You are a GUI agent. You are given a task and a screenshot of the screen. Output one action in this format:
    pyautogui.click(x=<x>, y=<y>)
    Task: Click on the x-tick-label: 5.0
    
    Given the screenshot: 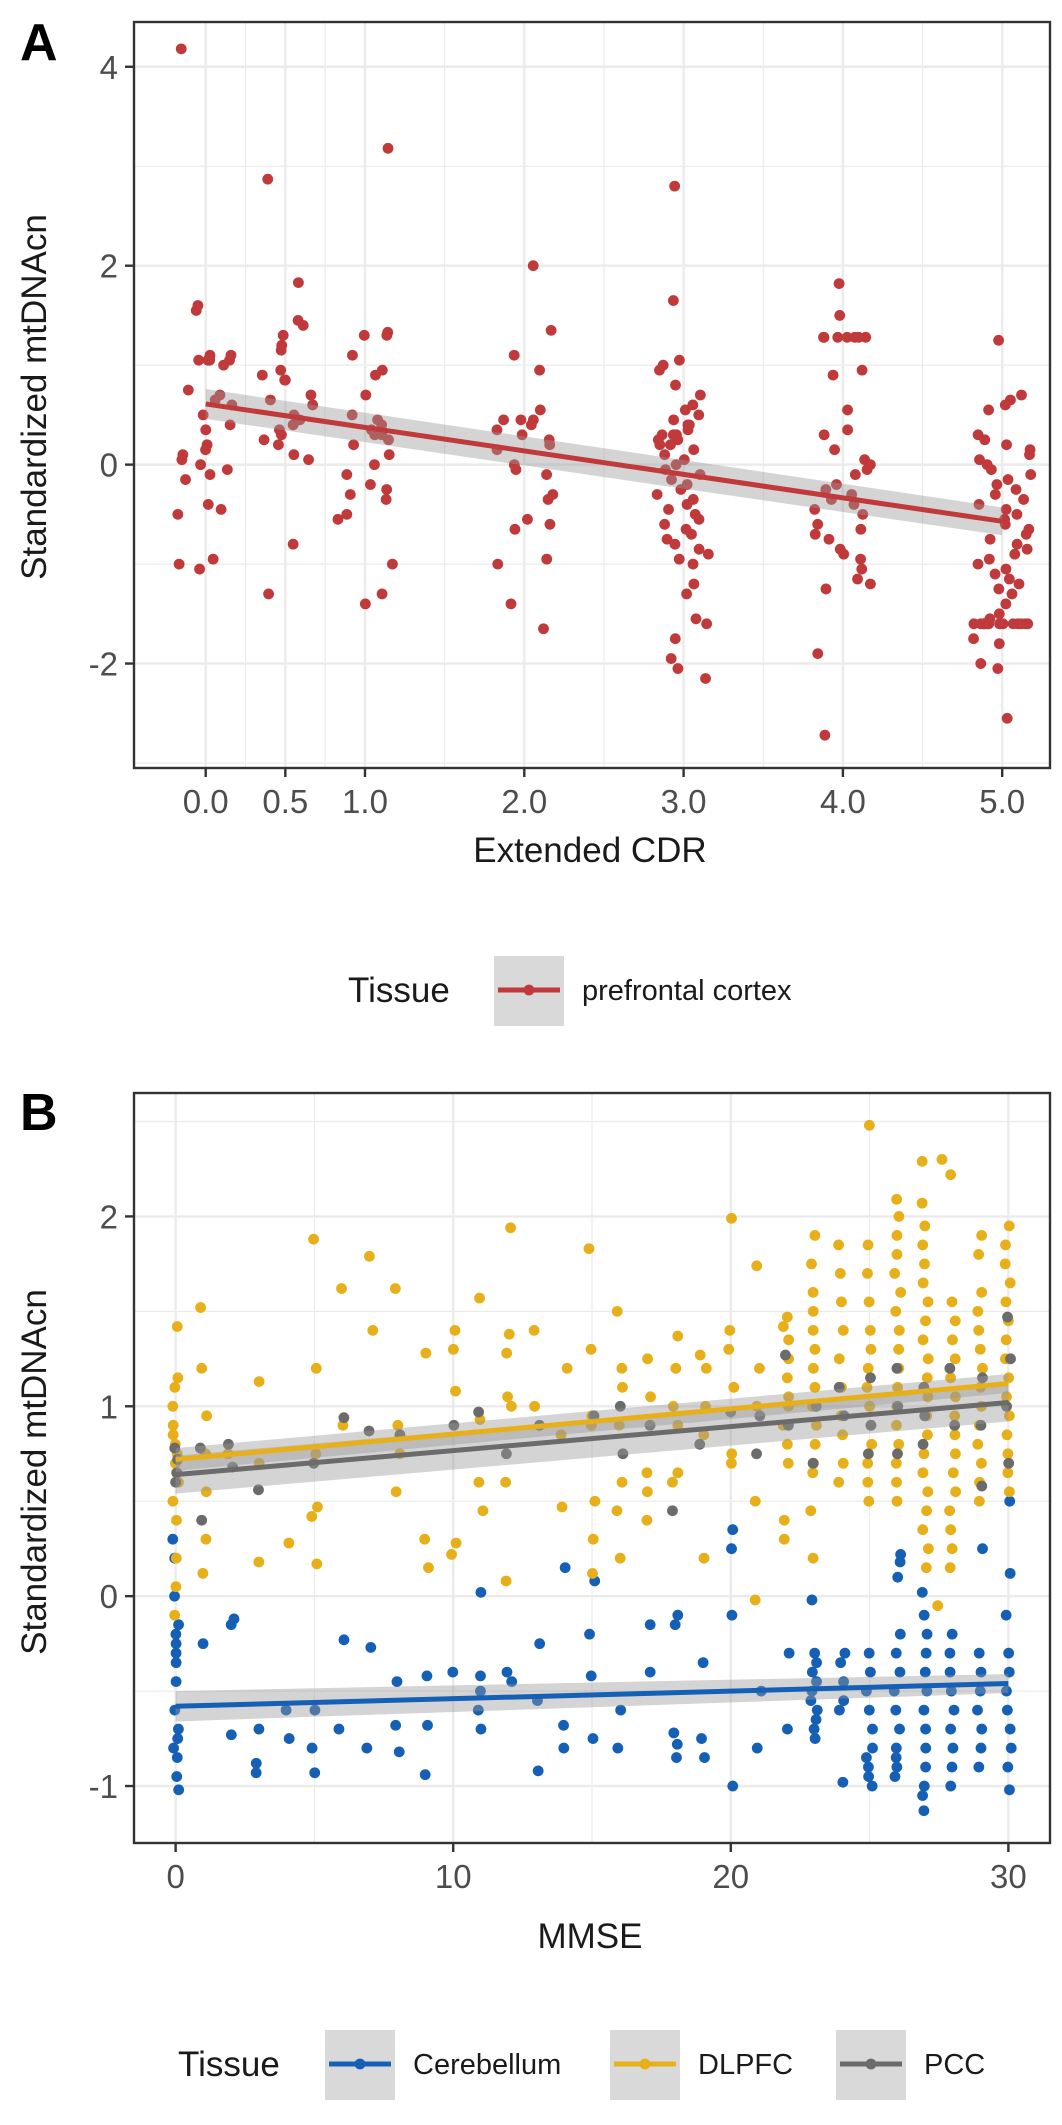 What is the action you would take?
    pyautogui.click(x=1002, y=801)
    